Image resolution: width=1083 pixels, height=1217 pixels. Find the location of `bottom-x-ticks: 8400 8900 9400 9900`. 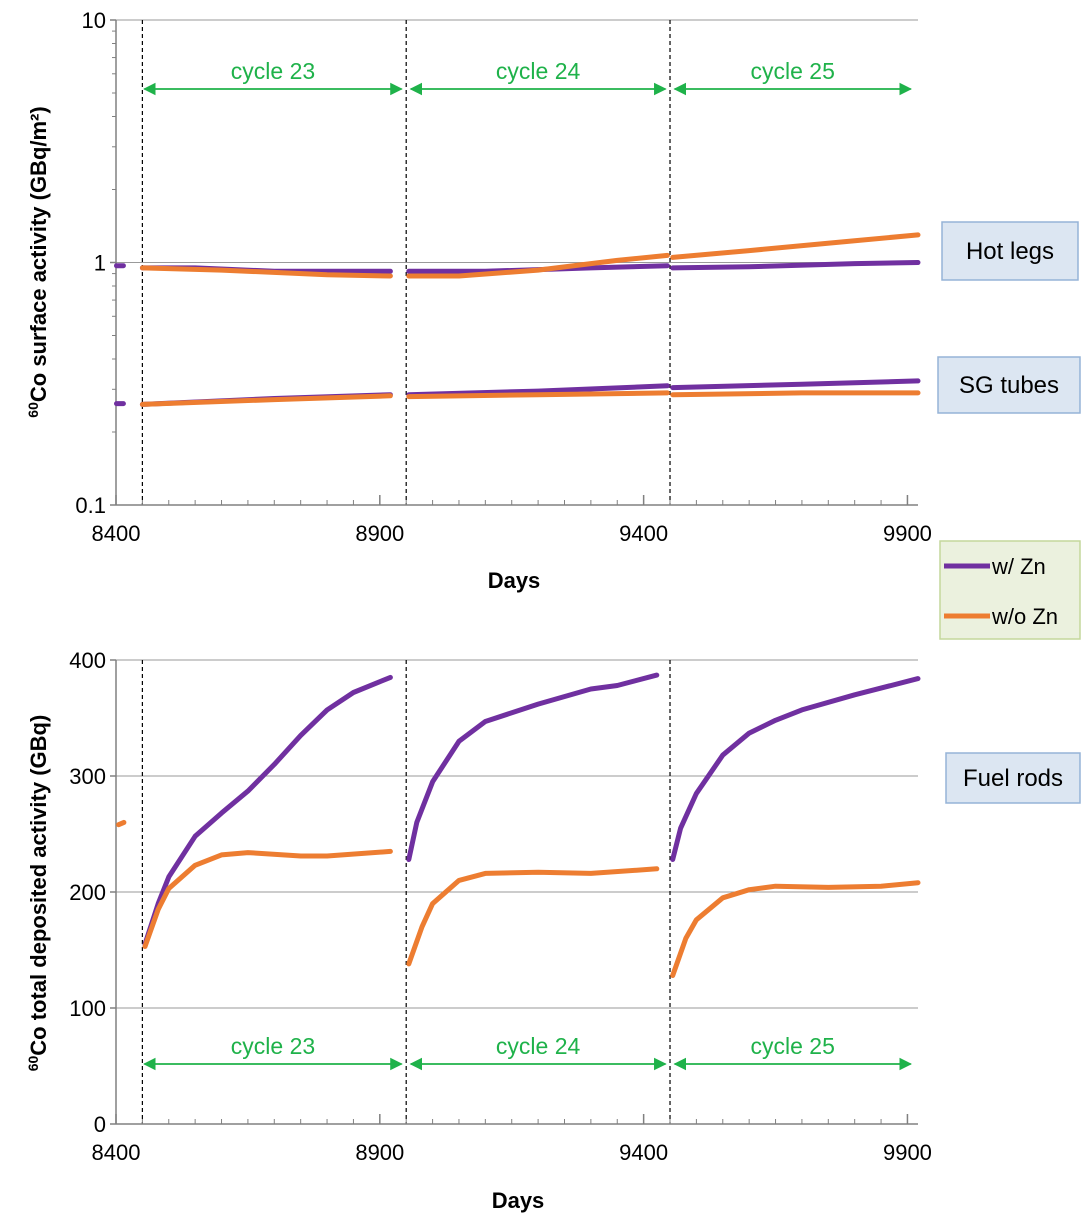

bottom-x-ticks: 8400 8900 9400 9900 is located at coordinates (512, 1139).